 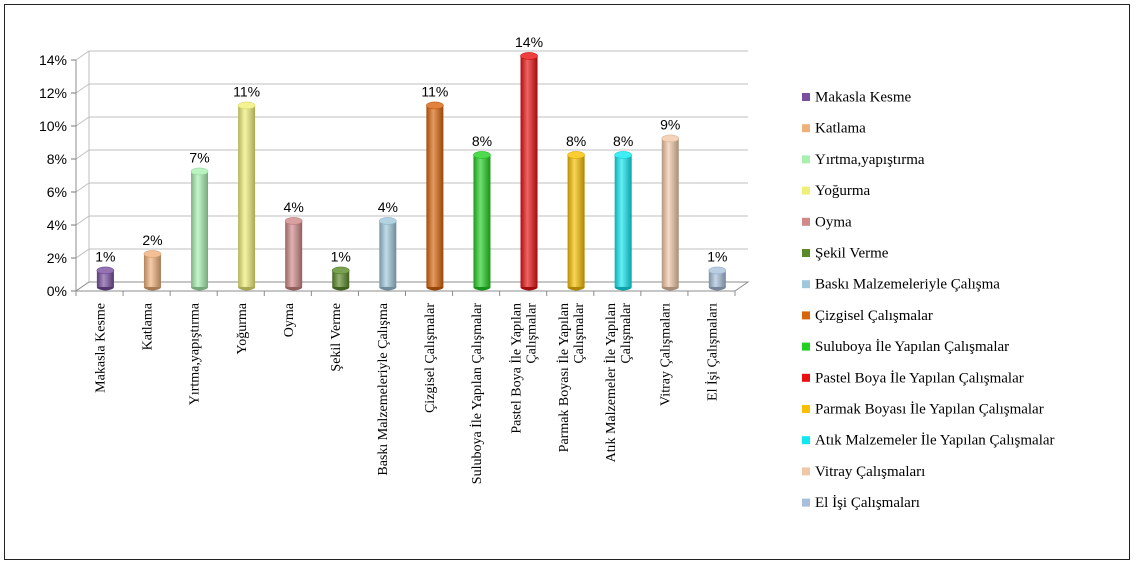 What do you see at coordinates (383, 388) in the screenshot?
I see `category-label: Baskı Malzemeleriyle Çalışma` at bounding box center [383, 388].